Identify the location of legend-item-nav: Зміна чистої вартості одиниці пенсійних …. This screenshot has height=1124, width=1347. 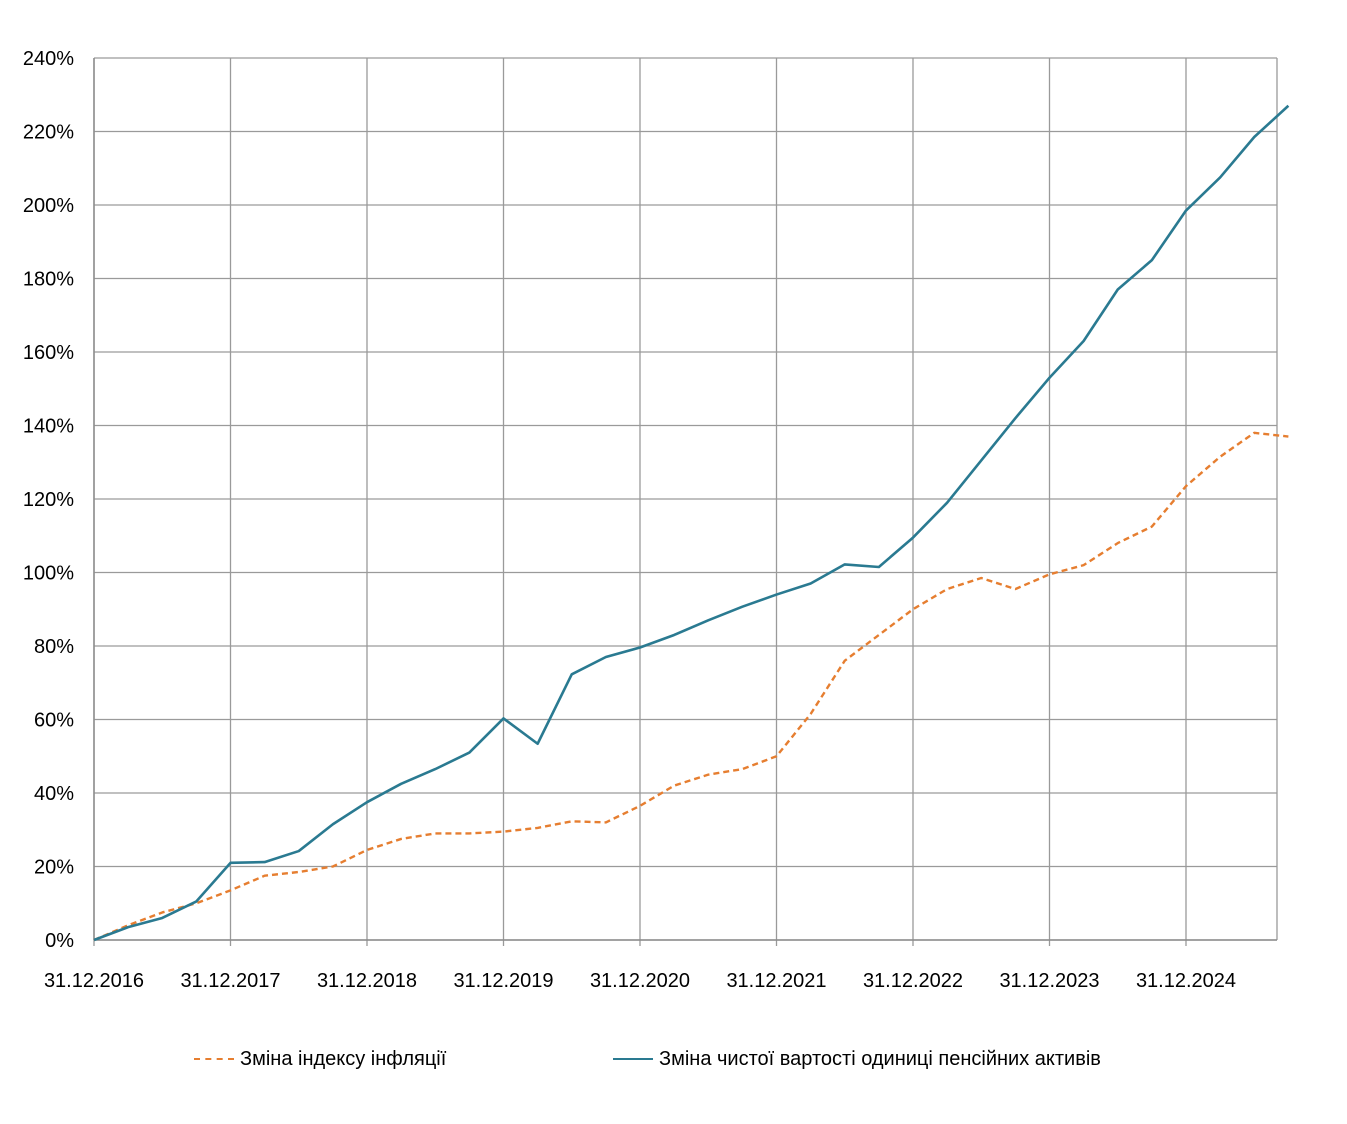
(857, 1059).